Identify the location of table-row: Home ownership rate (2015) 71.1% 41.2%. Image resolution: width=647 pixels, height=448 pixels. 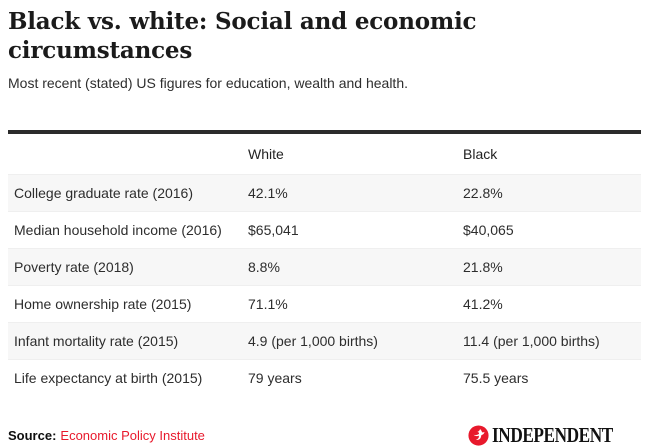
(324, 303).